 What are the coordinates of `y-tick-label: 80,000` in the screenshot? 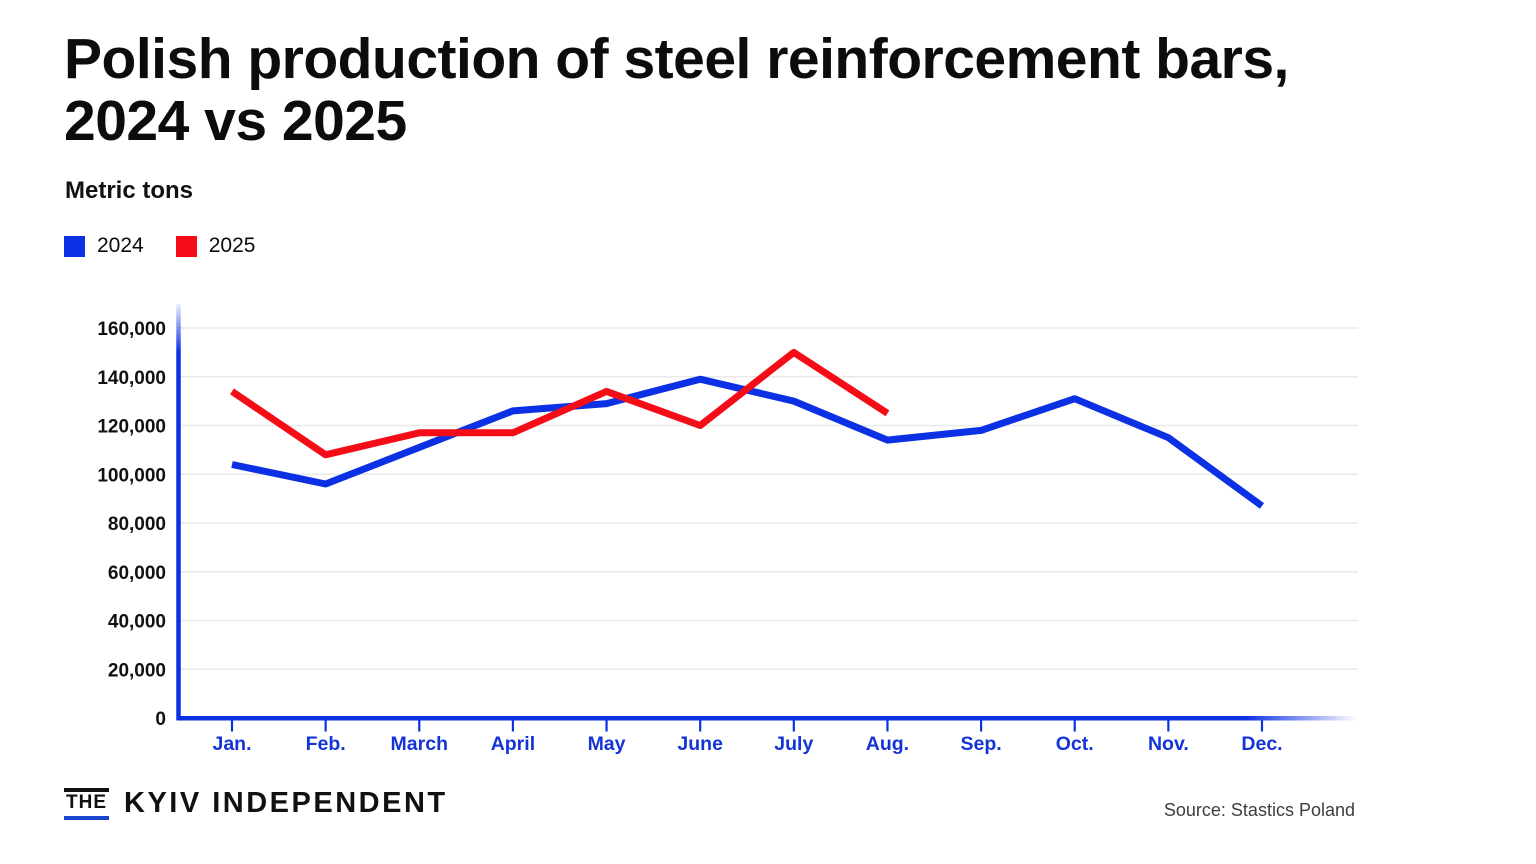 It's located at (137, 524).